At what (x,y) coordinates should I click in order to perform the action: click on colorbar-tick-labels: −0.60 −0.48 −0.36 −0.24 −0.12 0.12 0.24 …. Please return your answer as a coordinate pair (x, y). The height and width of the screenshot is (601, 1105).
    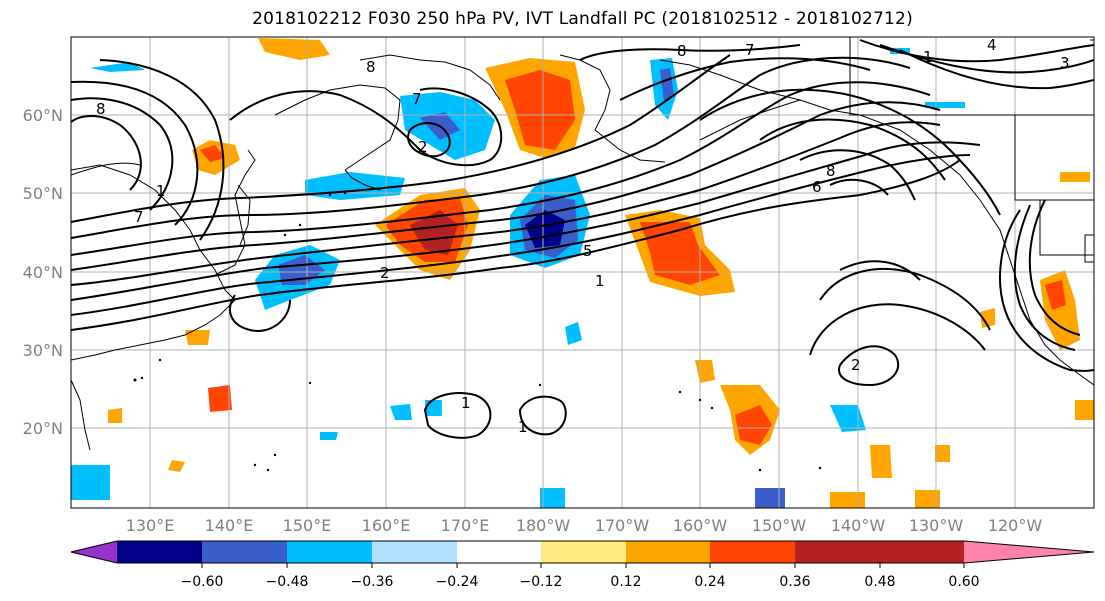
    Looking at the image, I should click on (580, 582).